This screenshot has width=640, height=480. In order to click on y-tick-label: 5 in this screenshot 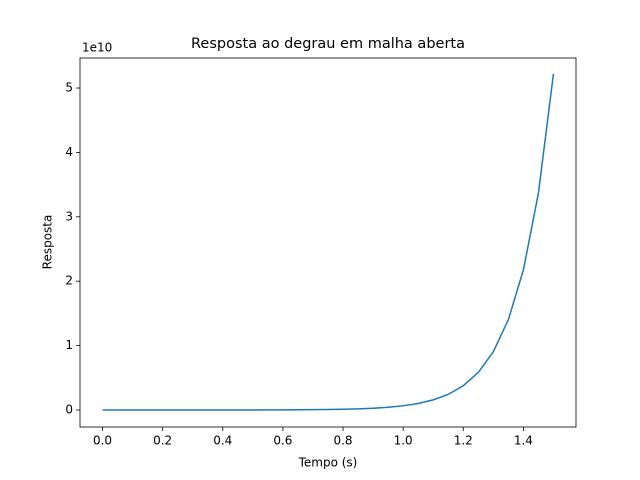, I will do `click(69, 88)`.